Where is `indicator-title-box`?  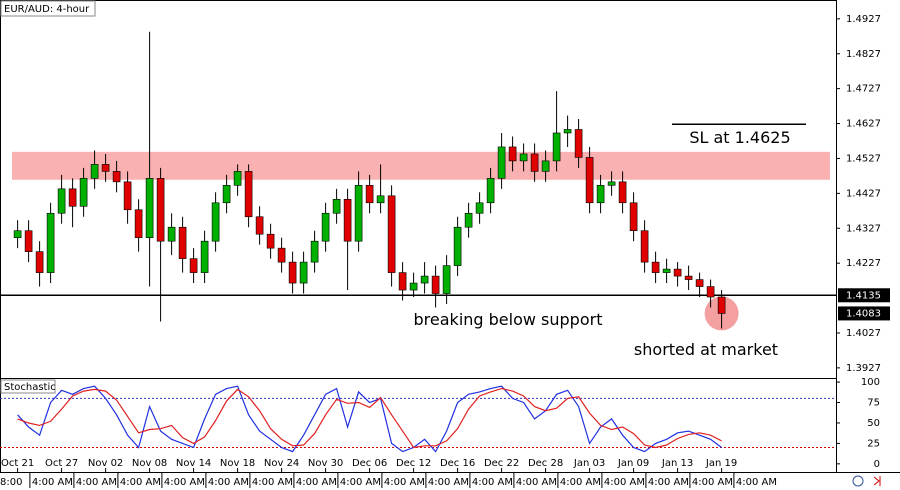
indicator-title-box is located at coordinates (28, 386).